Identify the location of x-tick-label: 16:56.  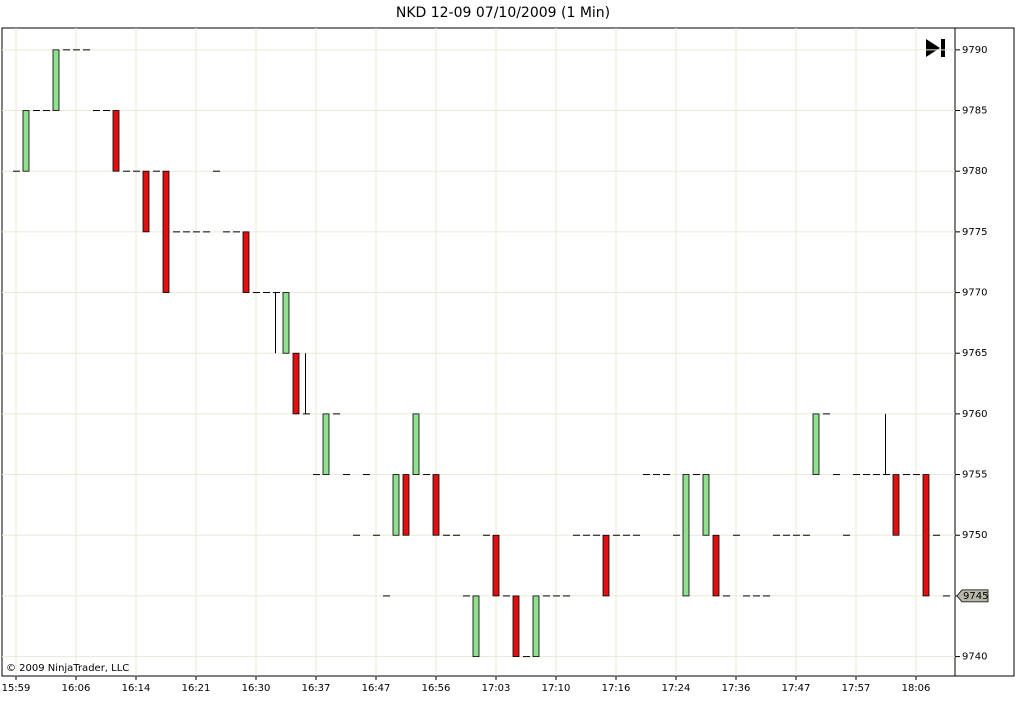
(436, 688).